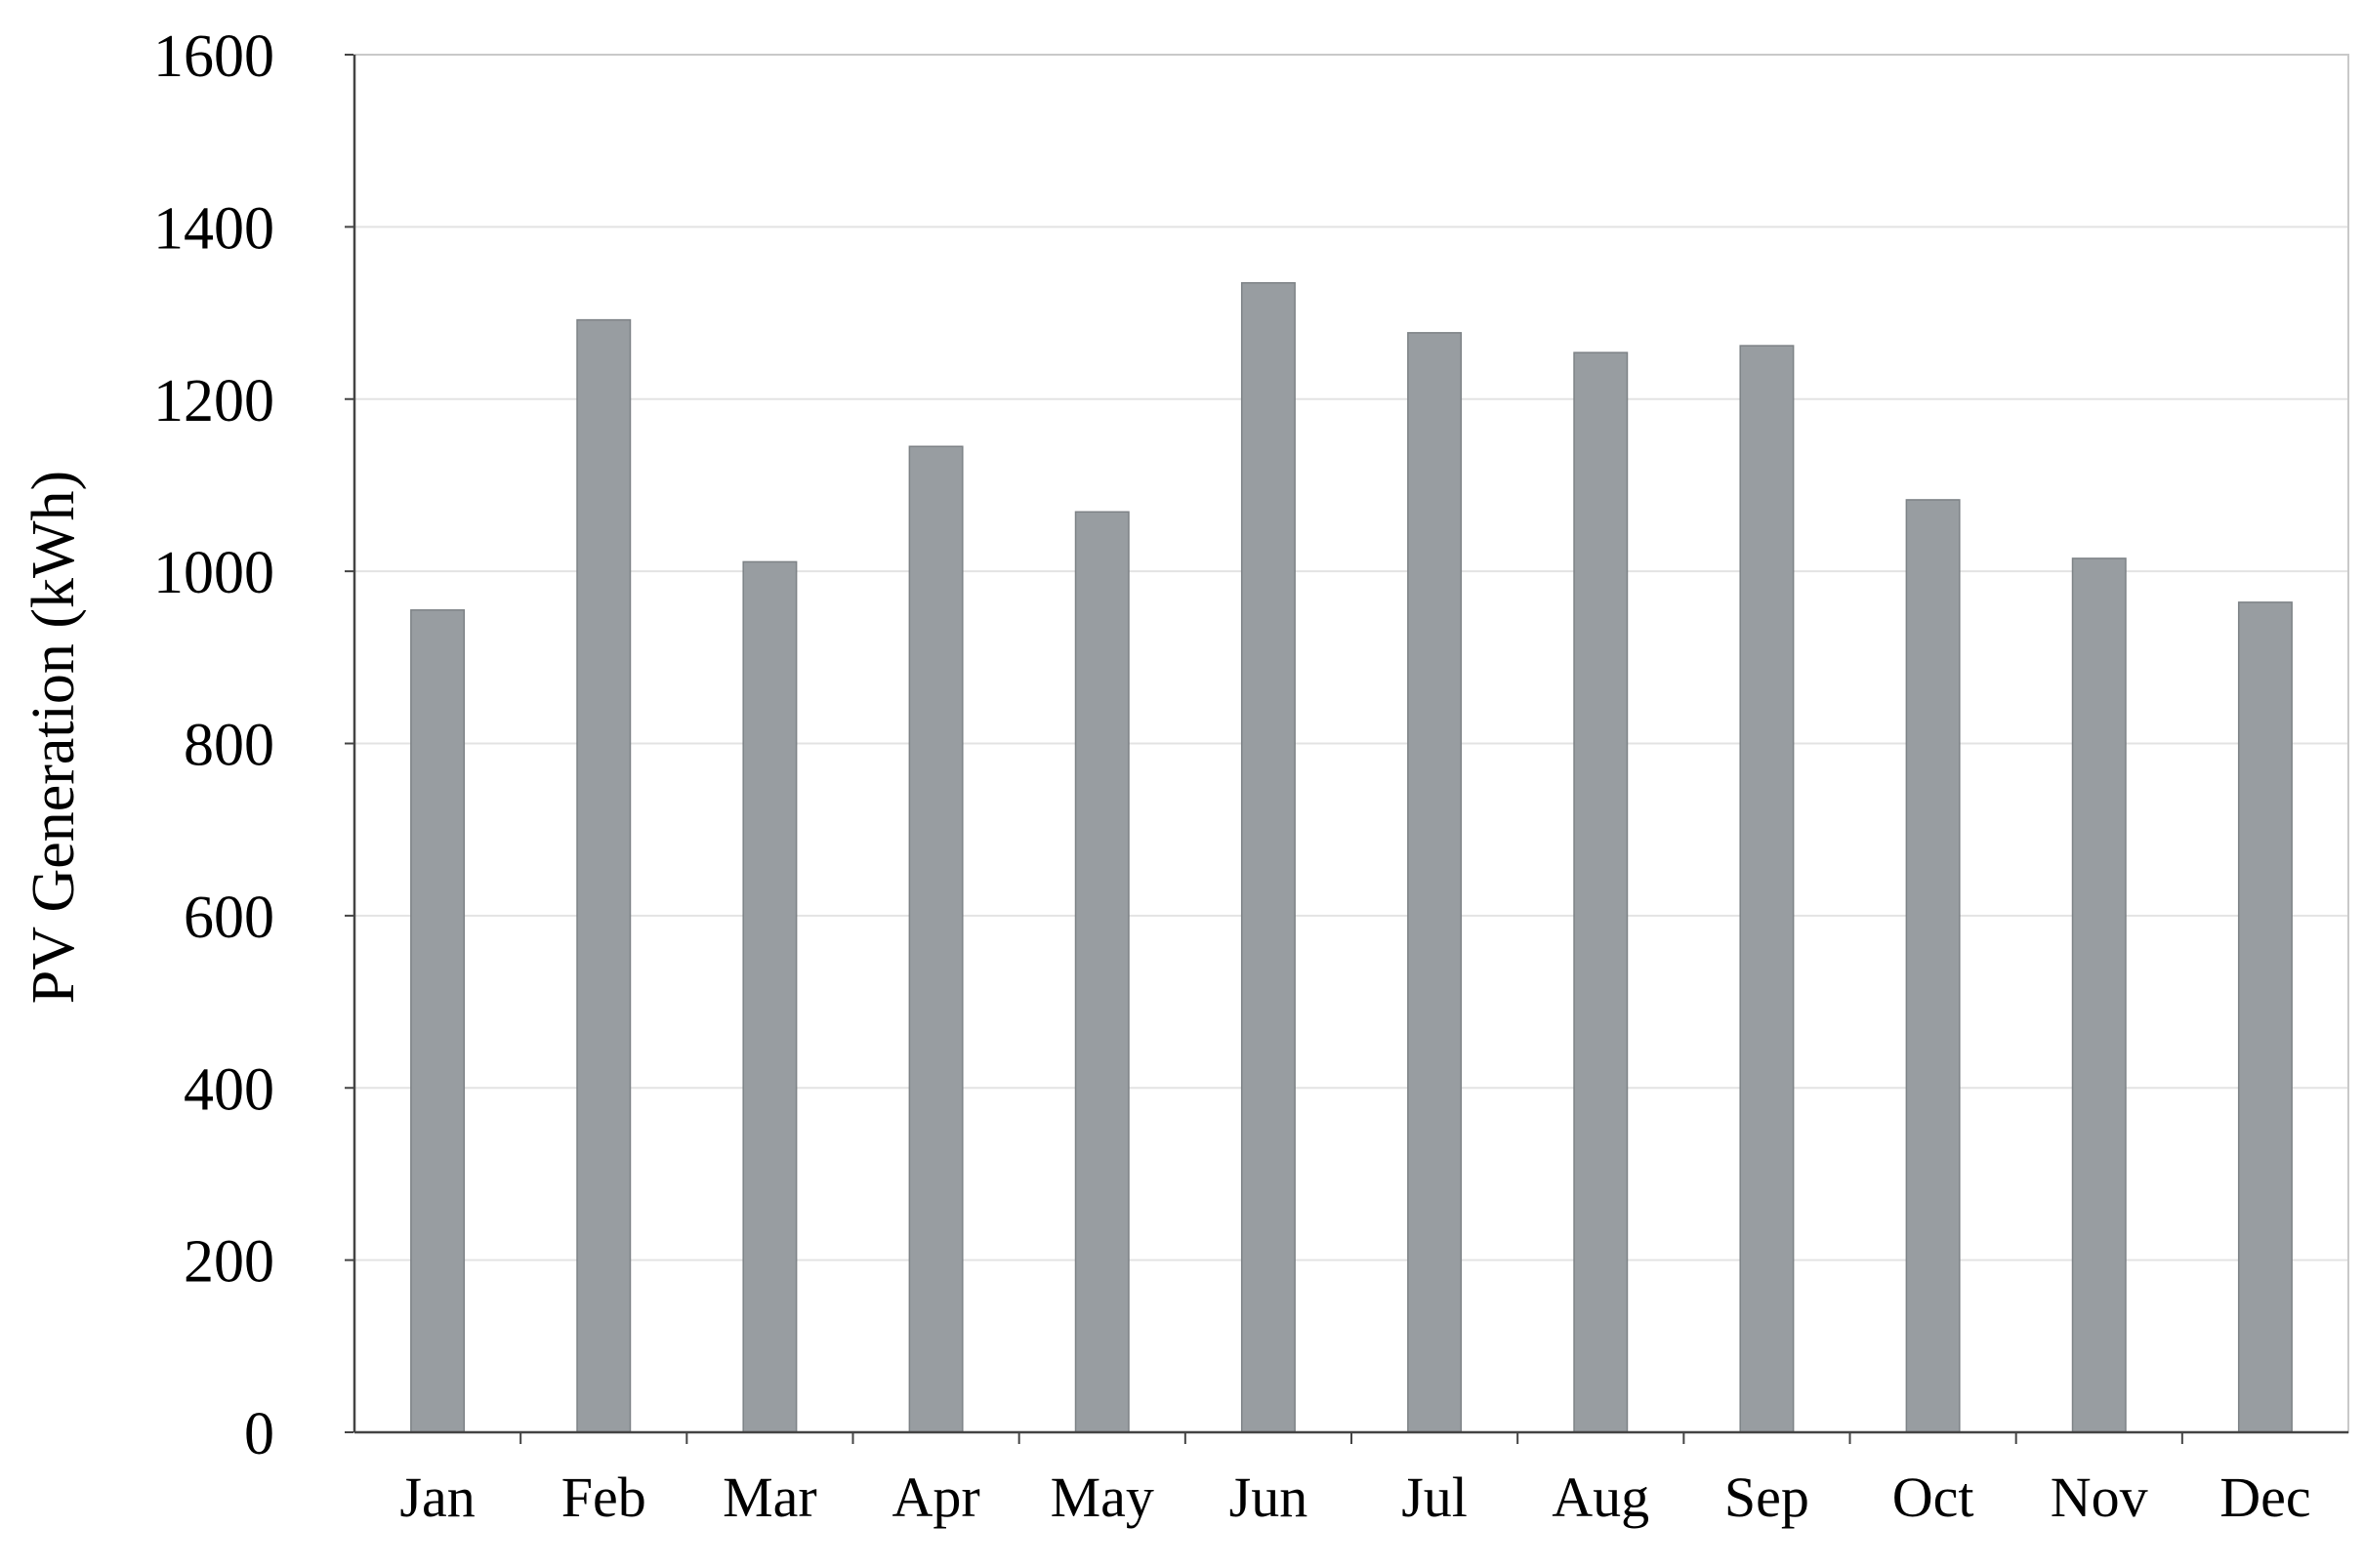 The image size is (2364, 1568). I want to click on x-tick-label-jun: Jun, so click(1268, 1497).